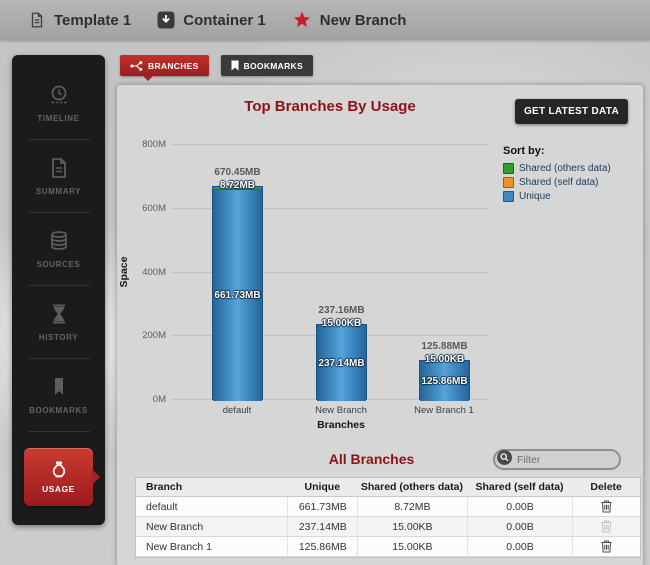 This screenshot has width=650, height=565. What do you see at coordinates (302, 20) in the screenshot?
I see `star-icon` at bounding box center [302, 20].